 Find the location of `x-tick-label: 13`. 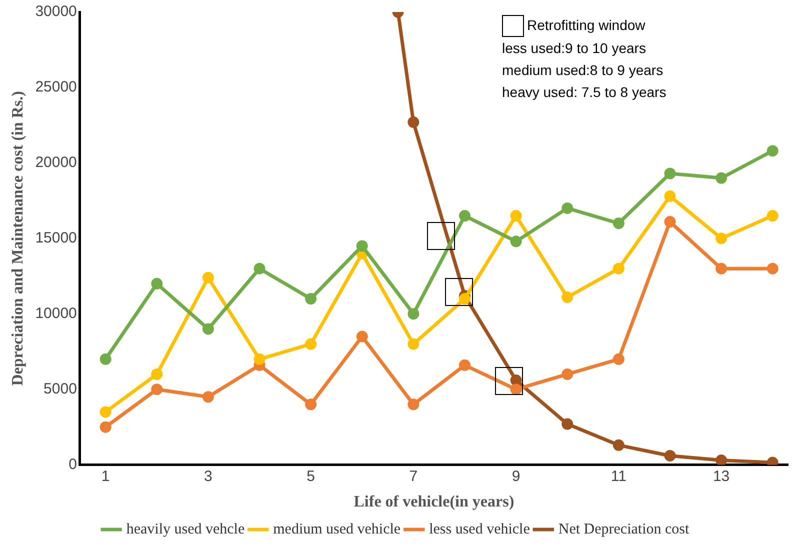

x-tick-label: 13 is located at coordinates (721, 476).